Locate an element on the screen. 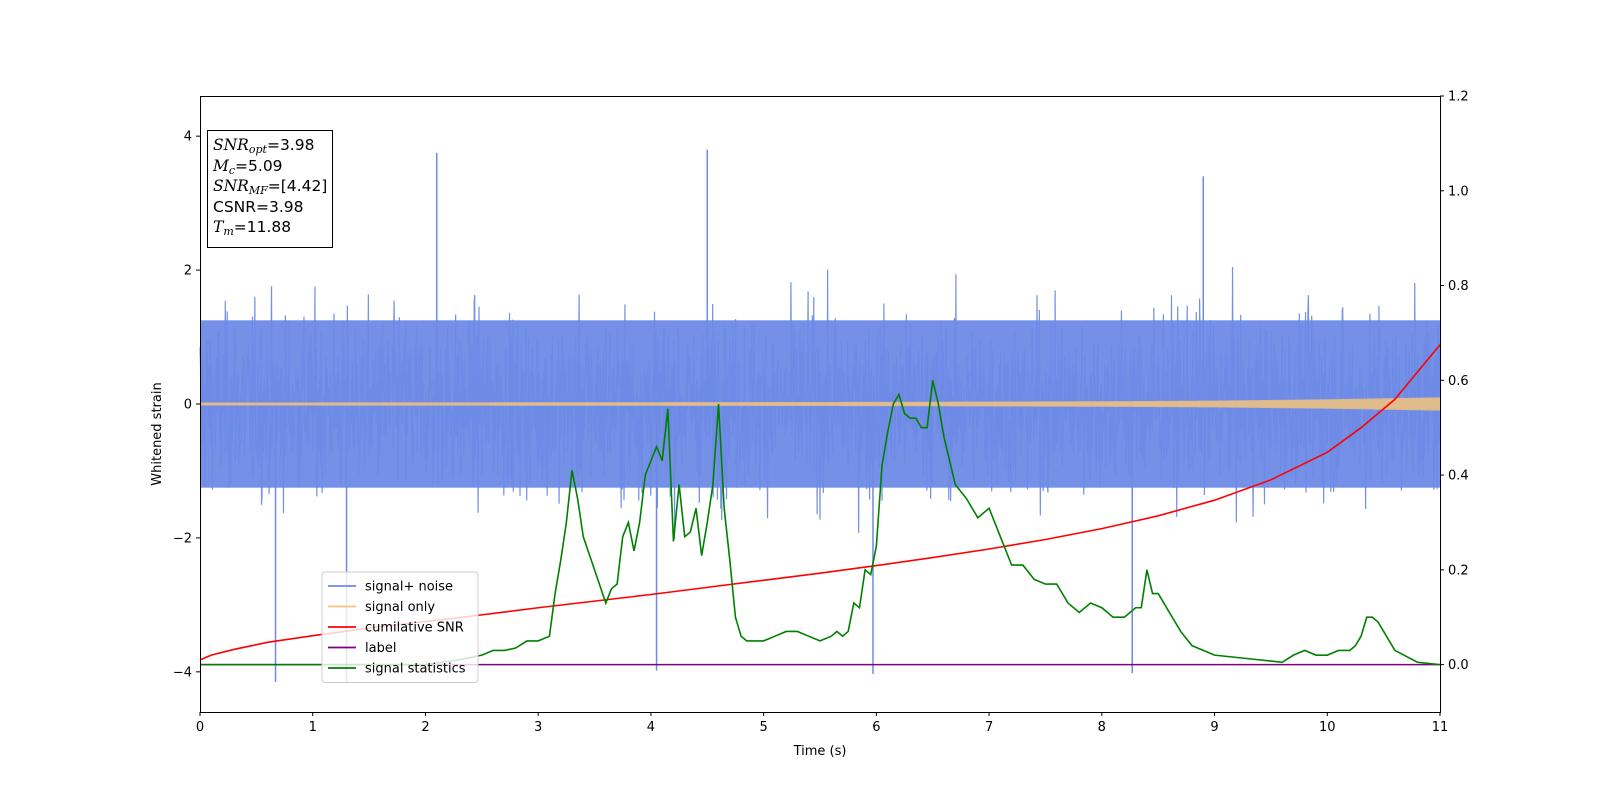  y-tick-label-1: −2 is located at coordinates (182, 538).